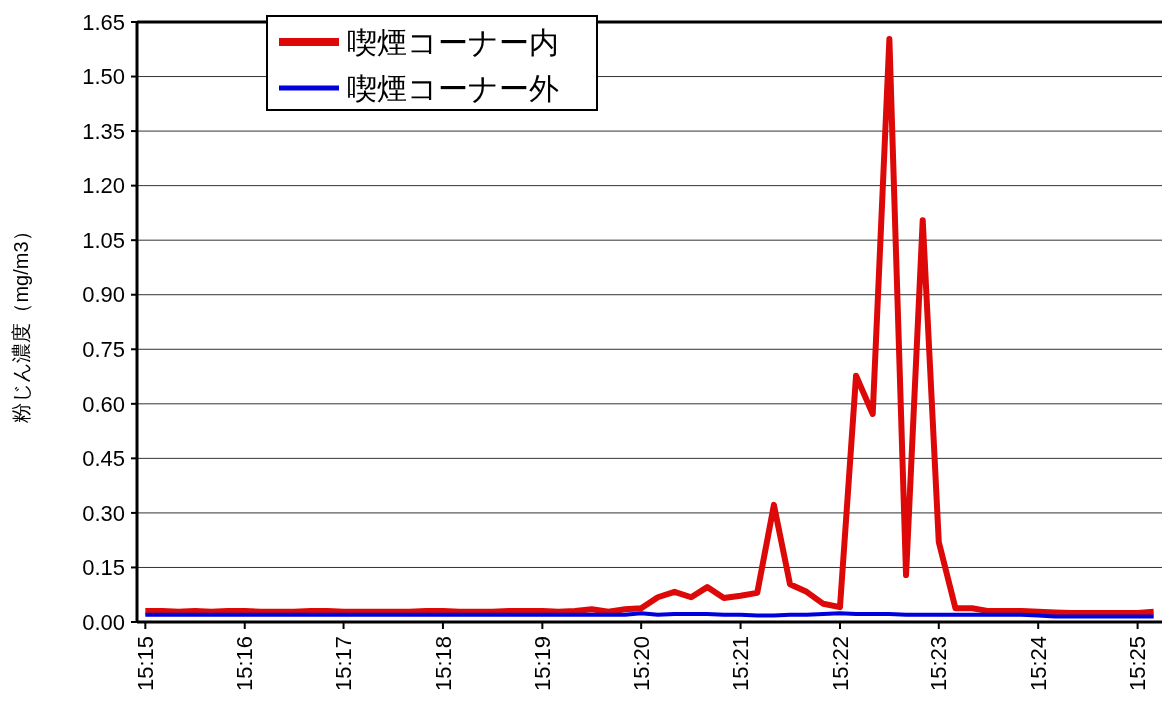 This screenshot has height=715, width=1164. What do you see at coordinates (103, 77) in the screenshot?
I see `y-tick-label: 1.50` at bounding box center [103, 77].